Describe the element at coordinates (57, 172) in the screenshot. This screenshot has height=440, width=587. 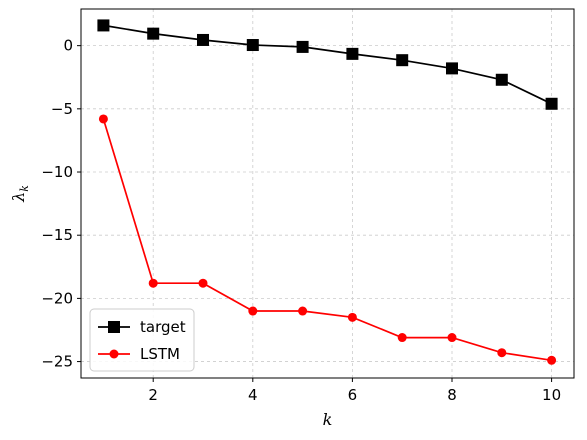
I see `y-tick-label: −10` at that location.